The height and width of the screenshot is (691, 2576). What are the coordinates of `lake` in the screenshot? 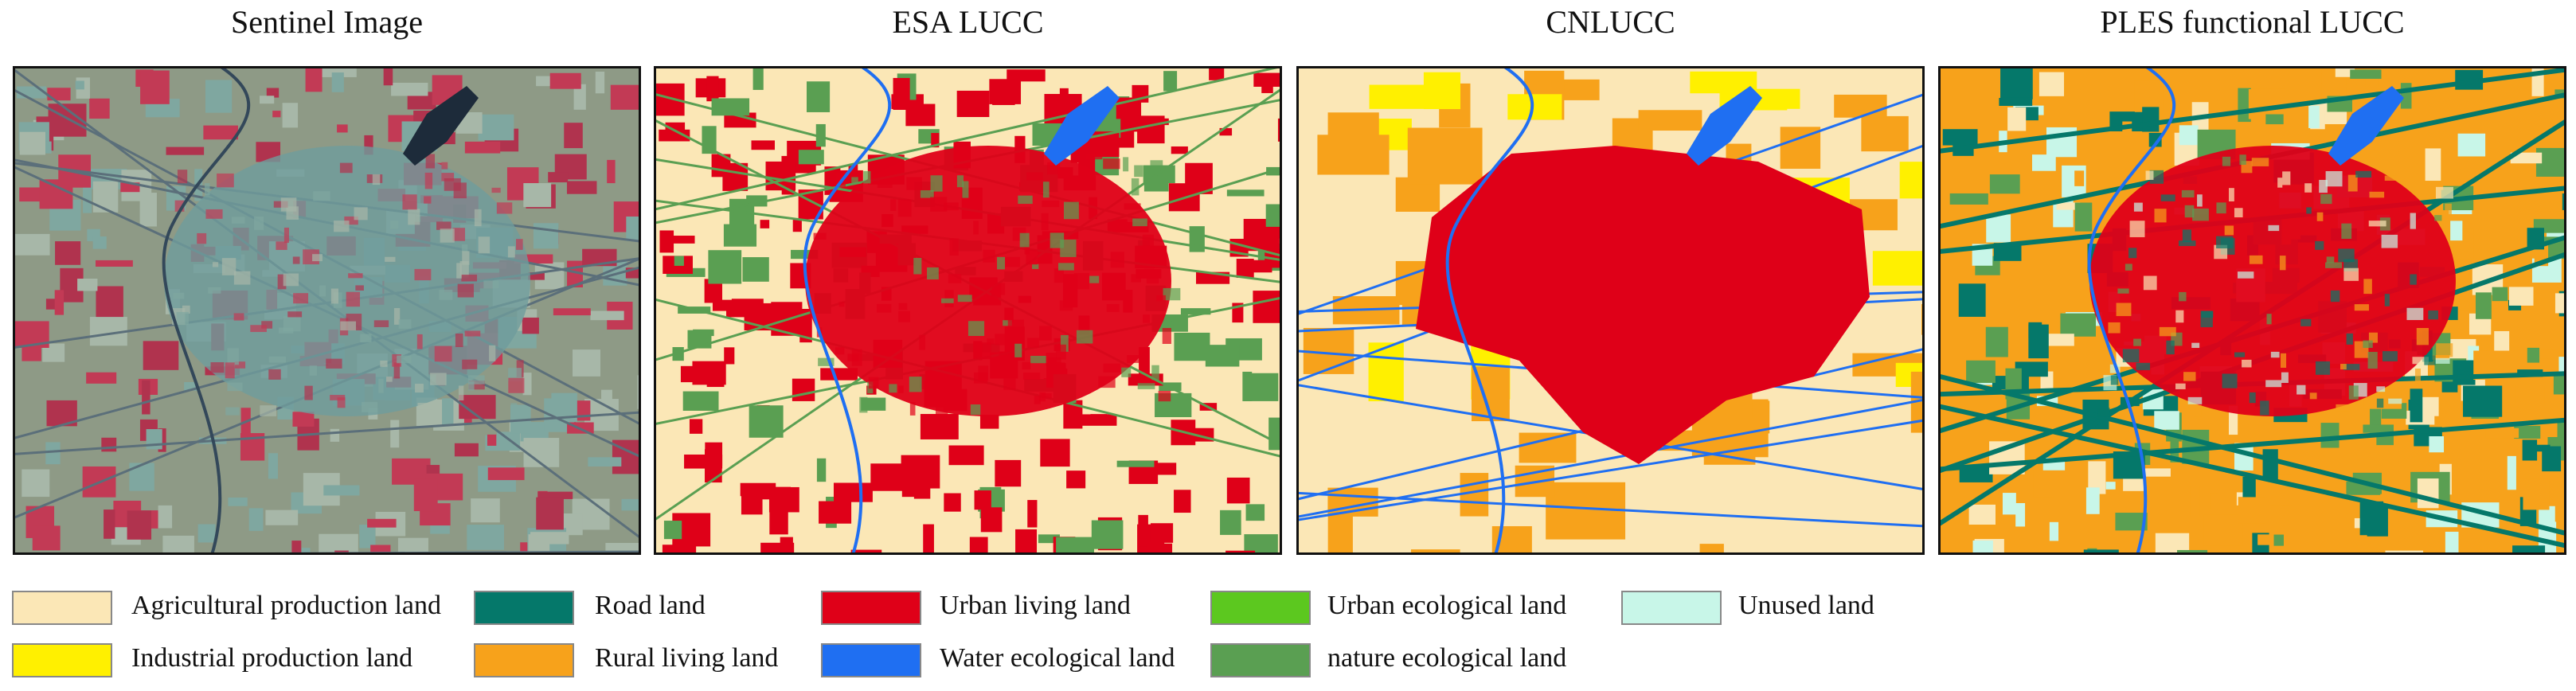 It's located at (441, 126).